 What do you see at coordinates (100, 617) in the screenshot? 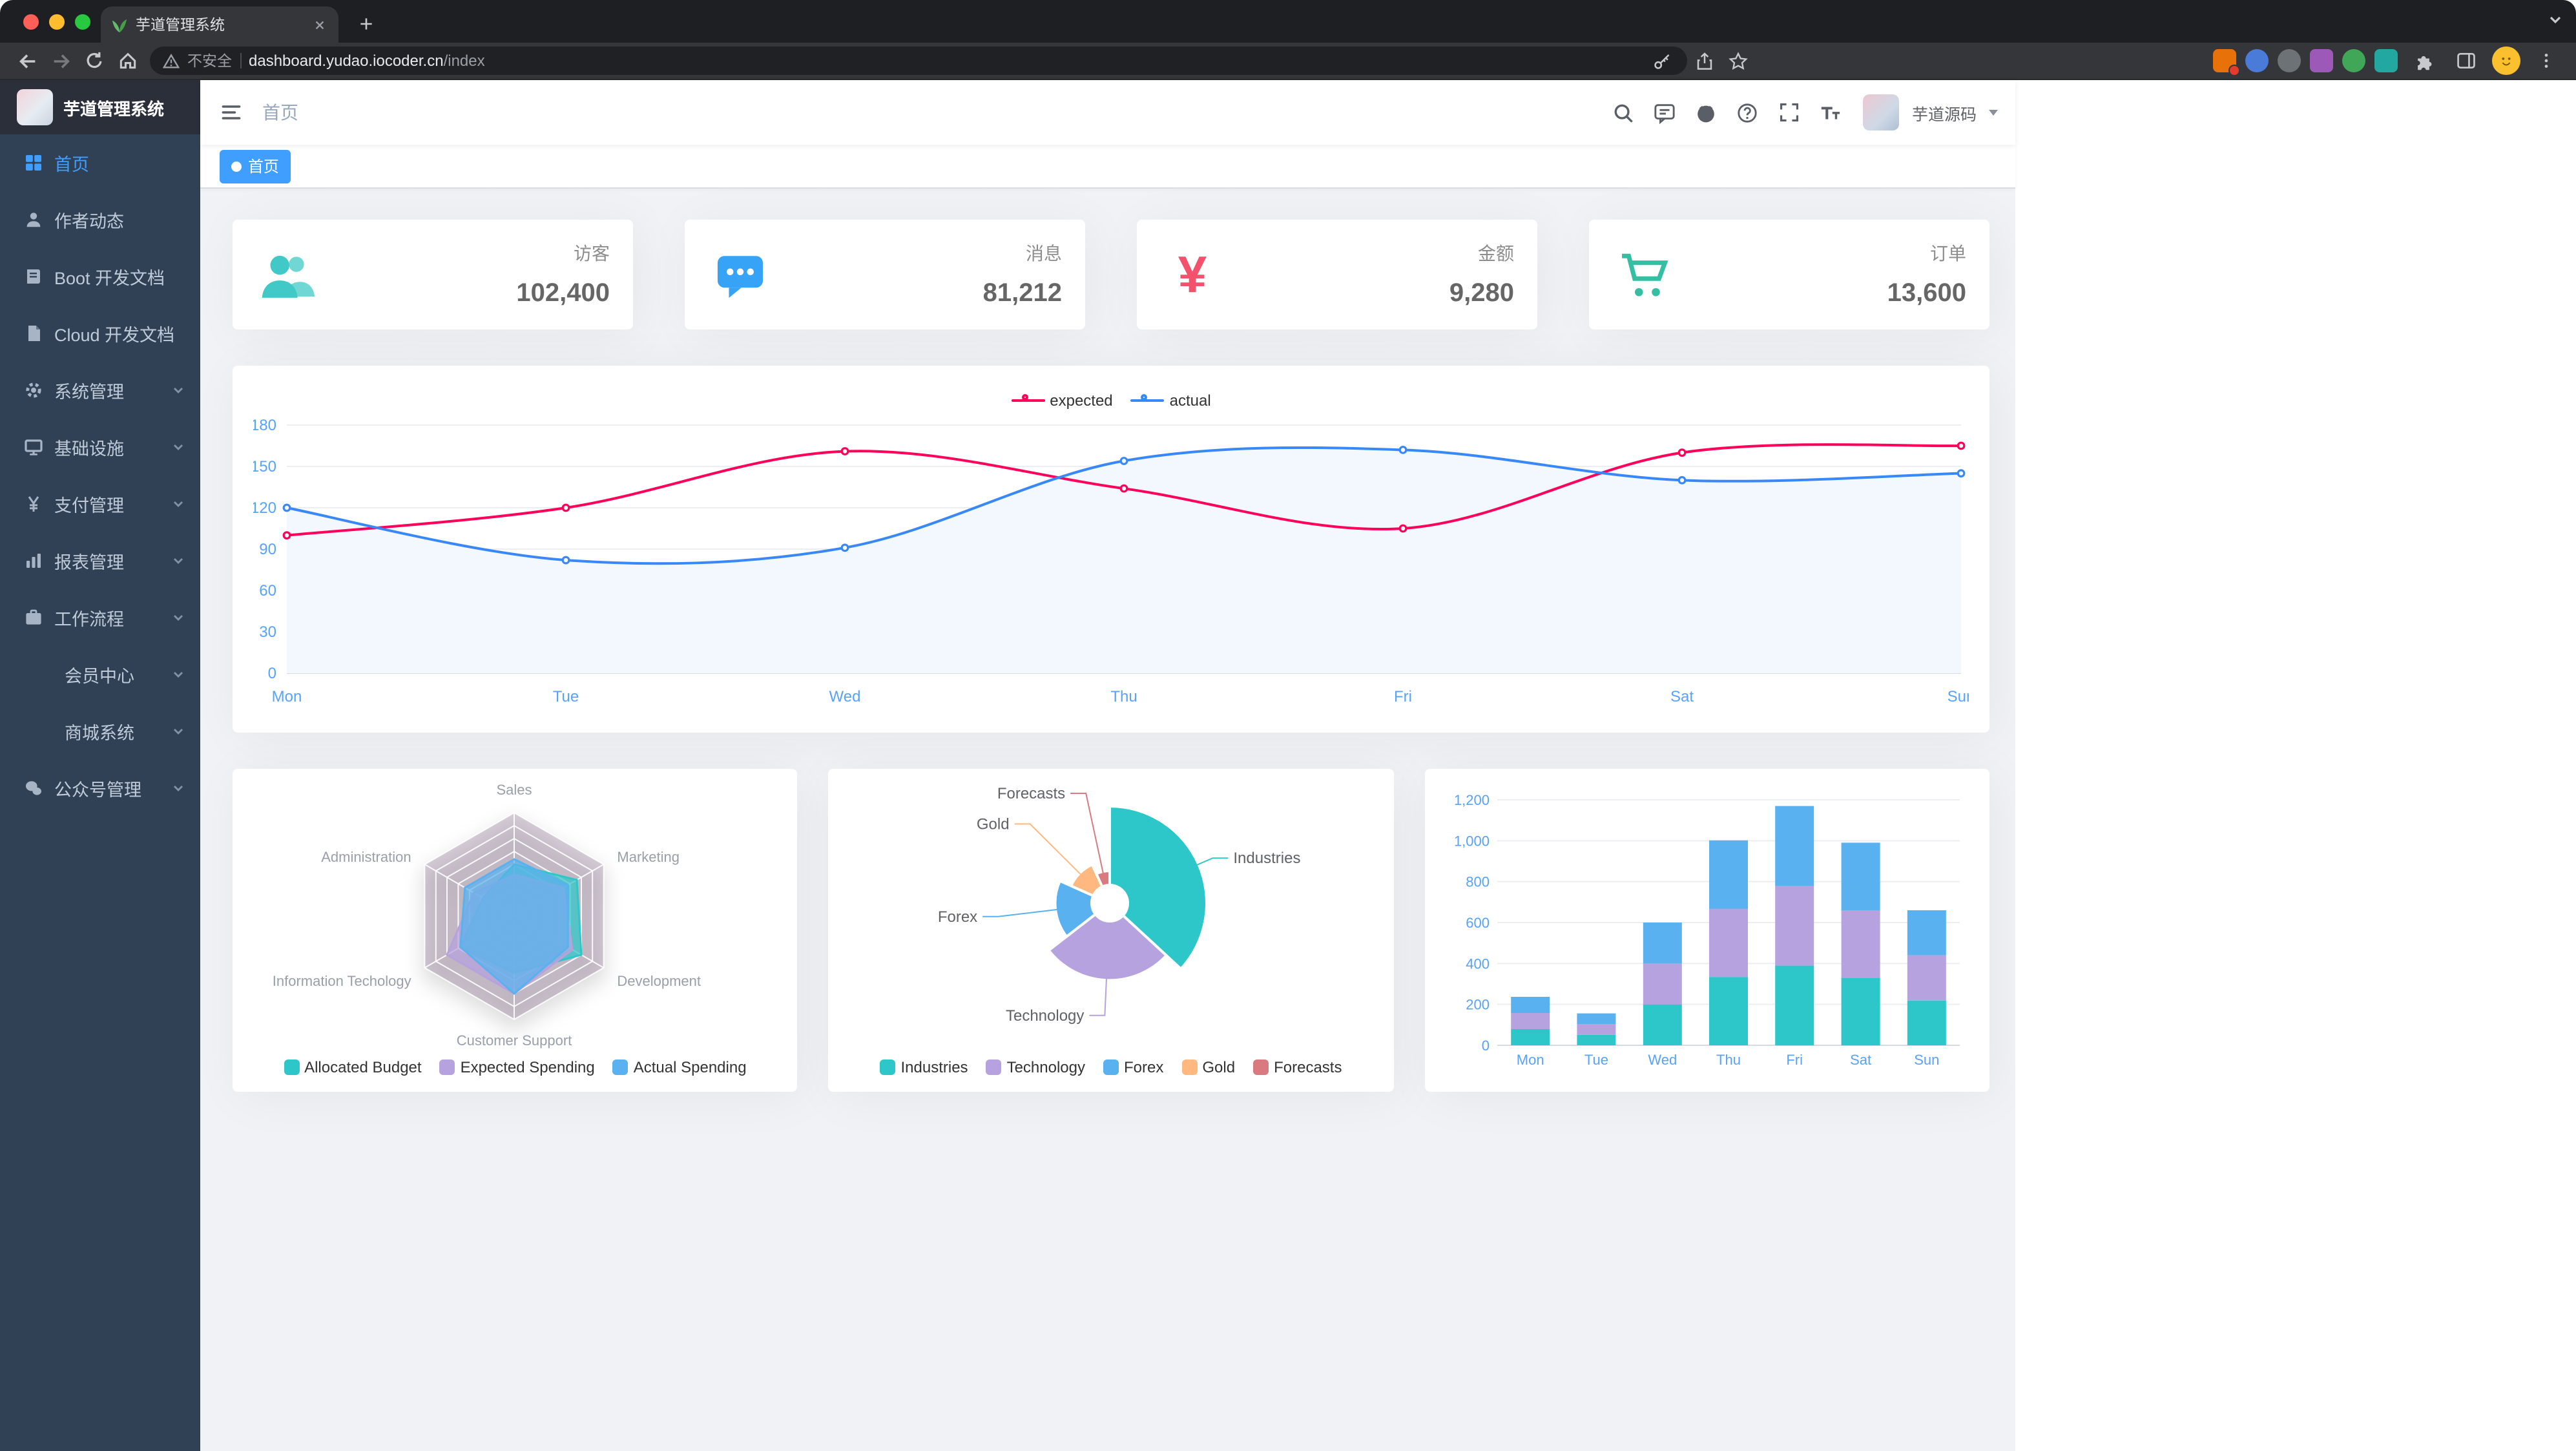
I see `sidebar-item-workflow: 工作流程` at bounding box center [100, 617].